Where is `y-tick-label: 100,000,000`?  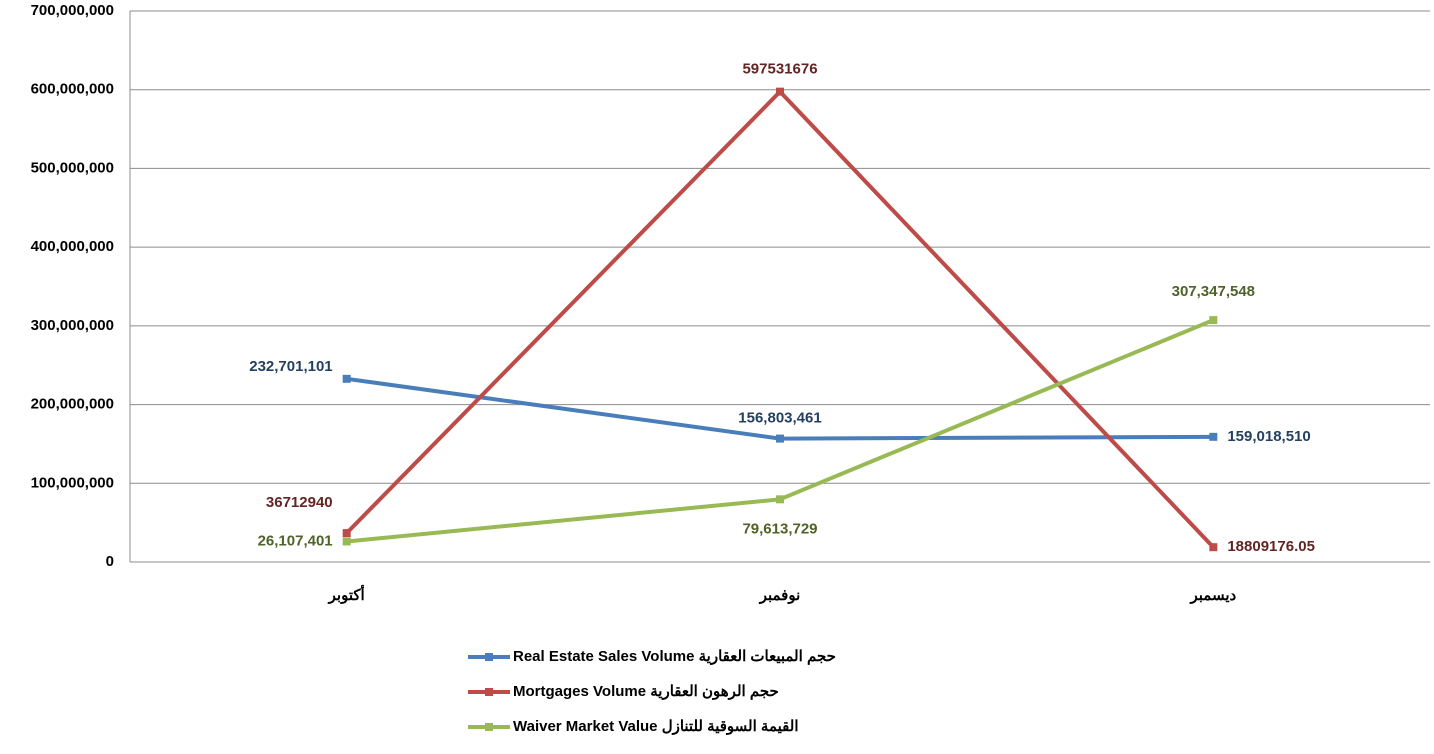
y-tick-label: 100,000,000 is located at coordinates (72, 482).